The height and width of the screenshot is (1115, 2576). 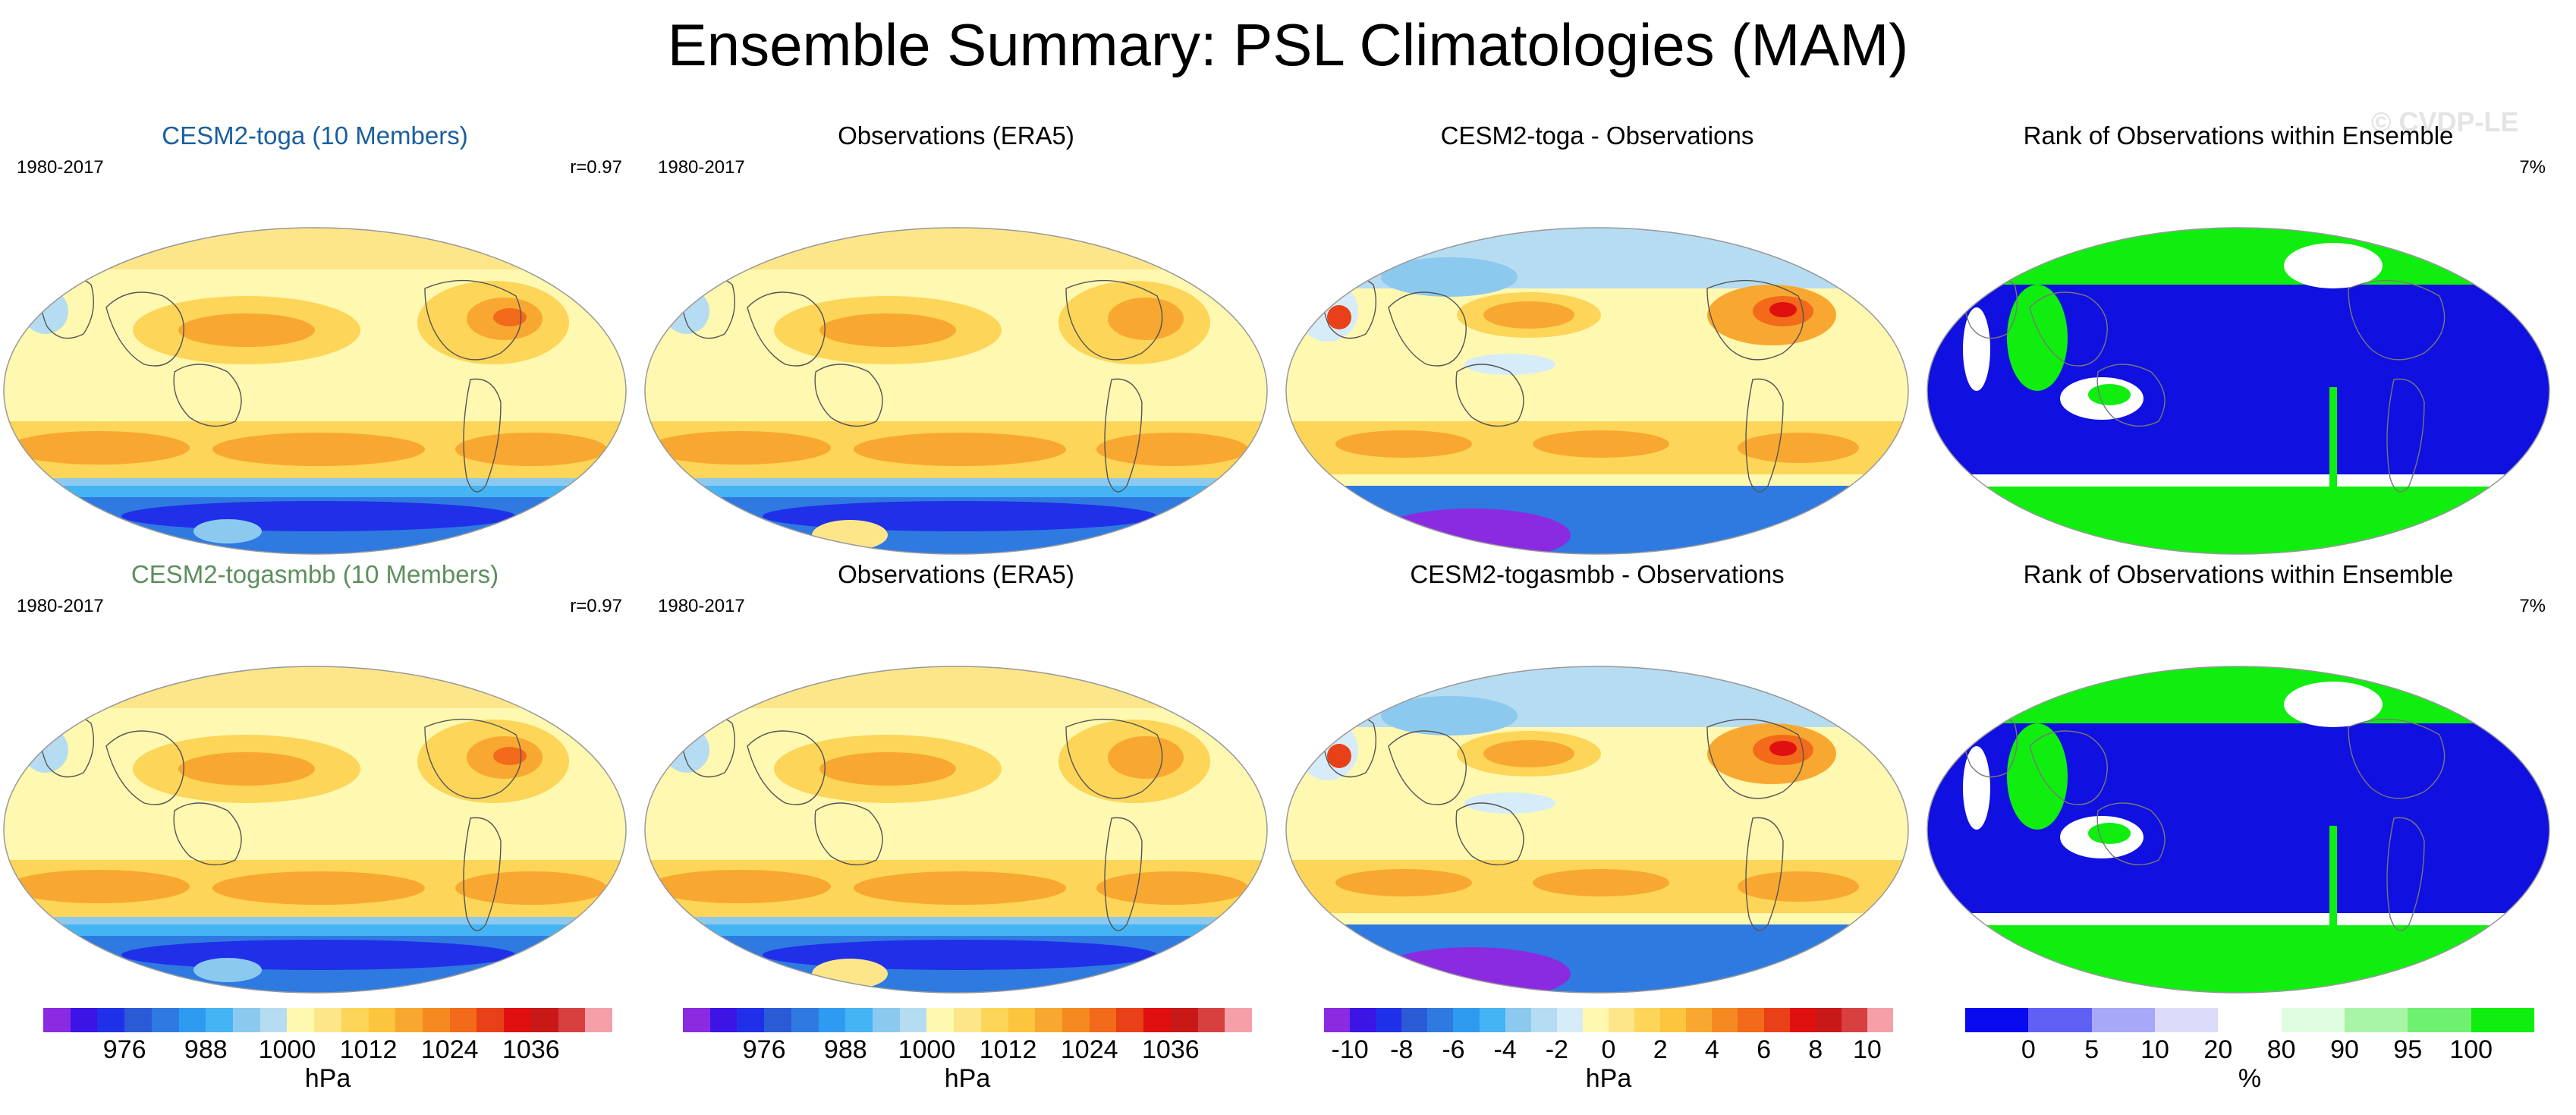 What do you see at coordinates (1505, 1049) in the screenshot?
I see `colorbar-tick-label: -4` at bounding box center [1505, 1049].